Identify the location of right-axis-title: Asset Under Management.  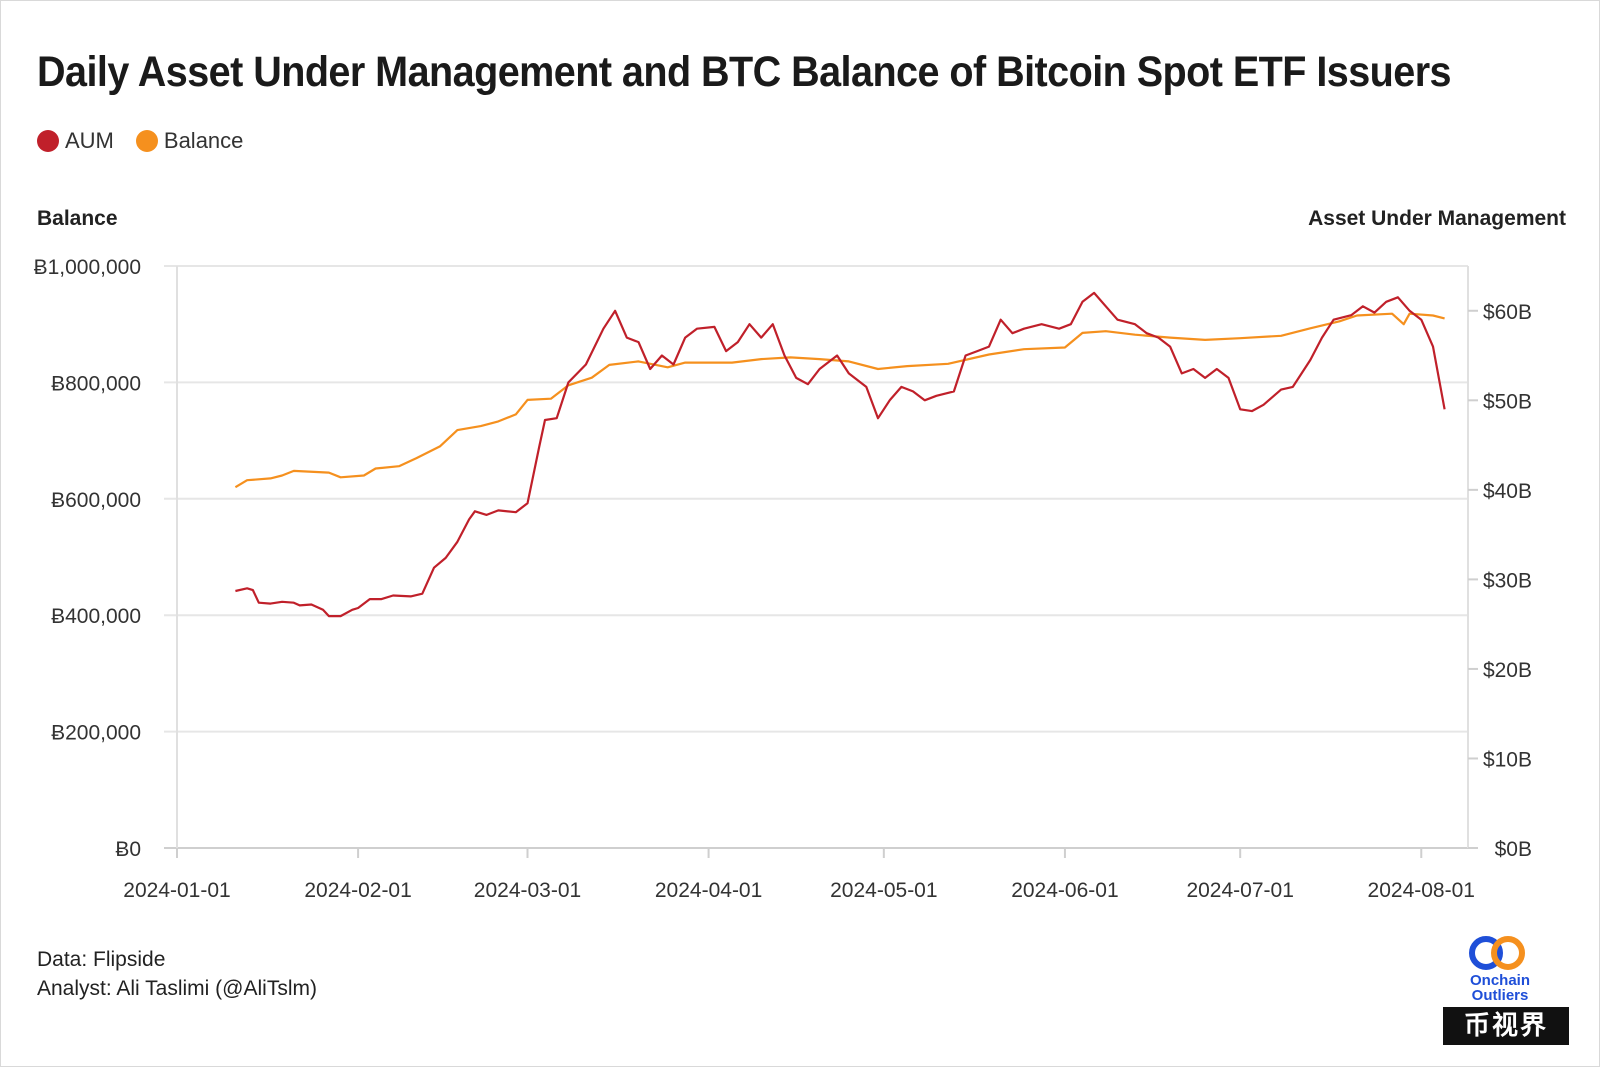
(1437, 218).